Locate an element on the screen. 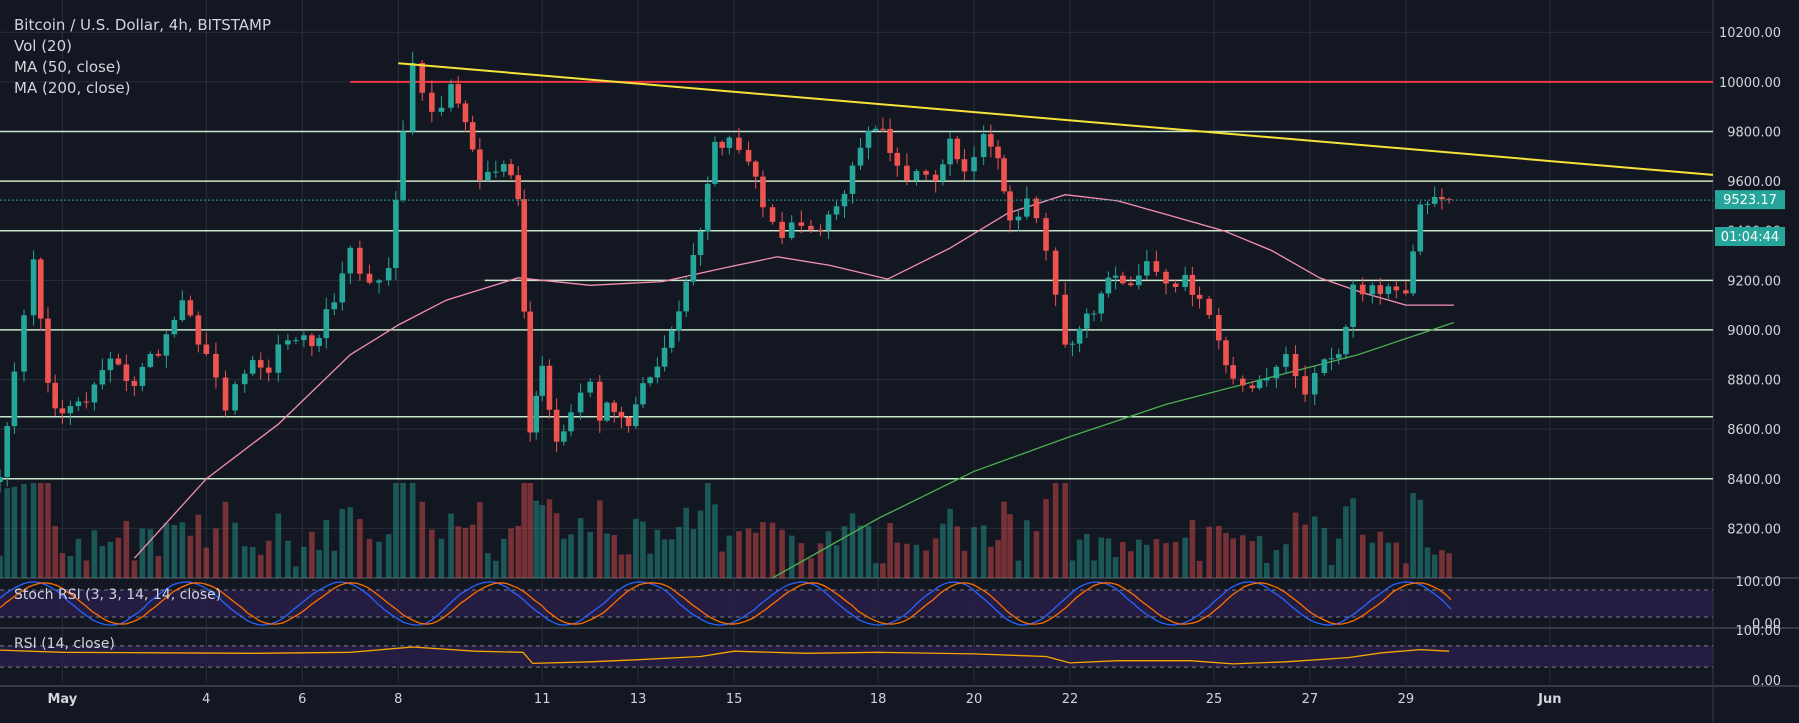 The height and width of the screenshot is (723, 1799). price-tick-label: 8800.00 is located at coordinates (1754, 381).